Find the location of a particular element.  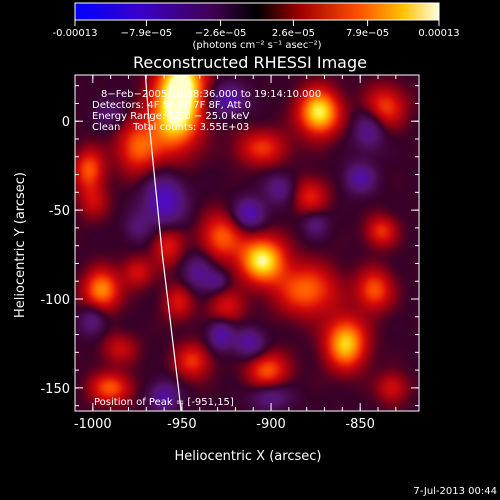

colorbar-tick-label: 0.00013 is located at coordinates (438, 33).